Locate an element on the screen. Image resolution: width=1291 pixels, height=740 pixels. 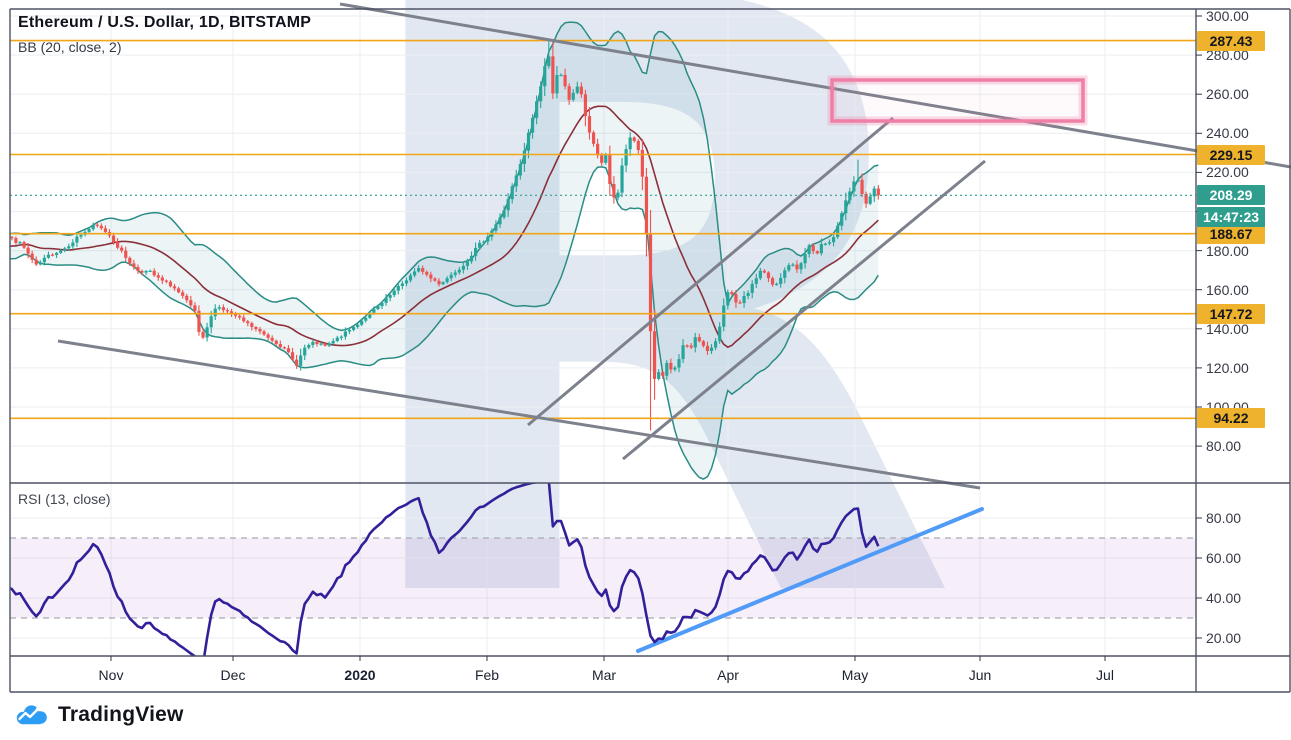
rsi-tick-label: 80.00 is located at coordinates (1224, 518).